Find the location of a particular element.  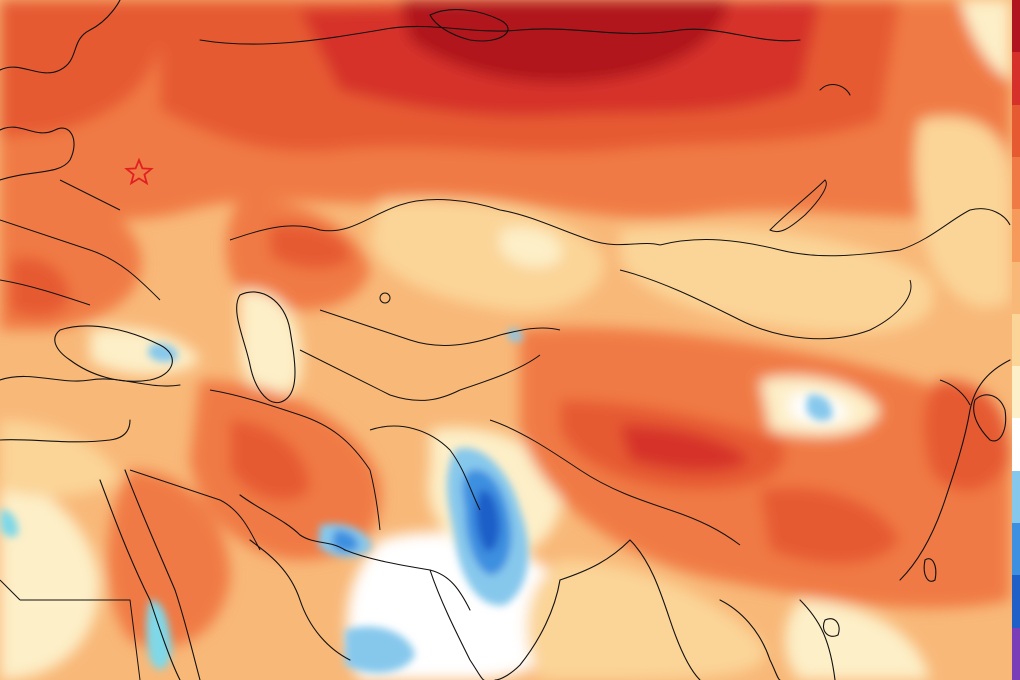

colorbar-edge is located at coordinates (1016, 340).